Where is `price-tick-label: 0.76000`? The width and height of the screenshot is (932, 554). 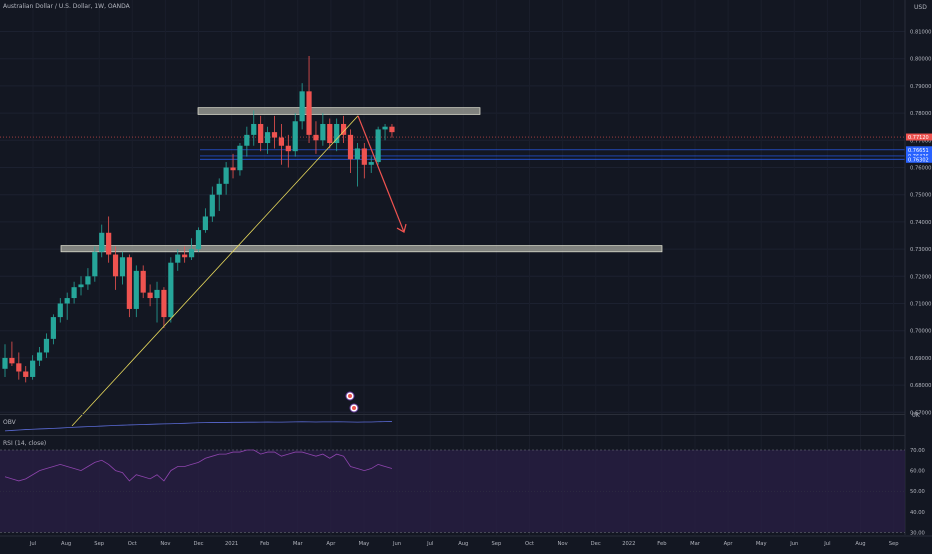 price-tick-label: 0.76000 is located at coordinates (920, 169).